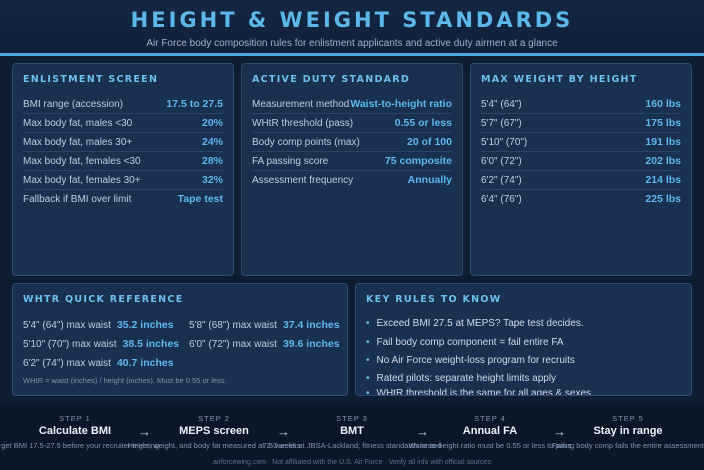 Image resolution: width=704 pixels, height=470 pixels. What do you see at coordinates (67, 363) in the screenshot?
I see `whtr-label: 6'2" (74") max waist` at bounding box center [67, 363].